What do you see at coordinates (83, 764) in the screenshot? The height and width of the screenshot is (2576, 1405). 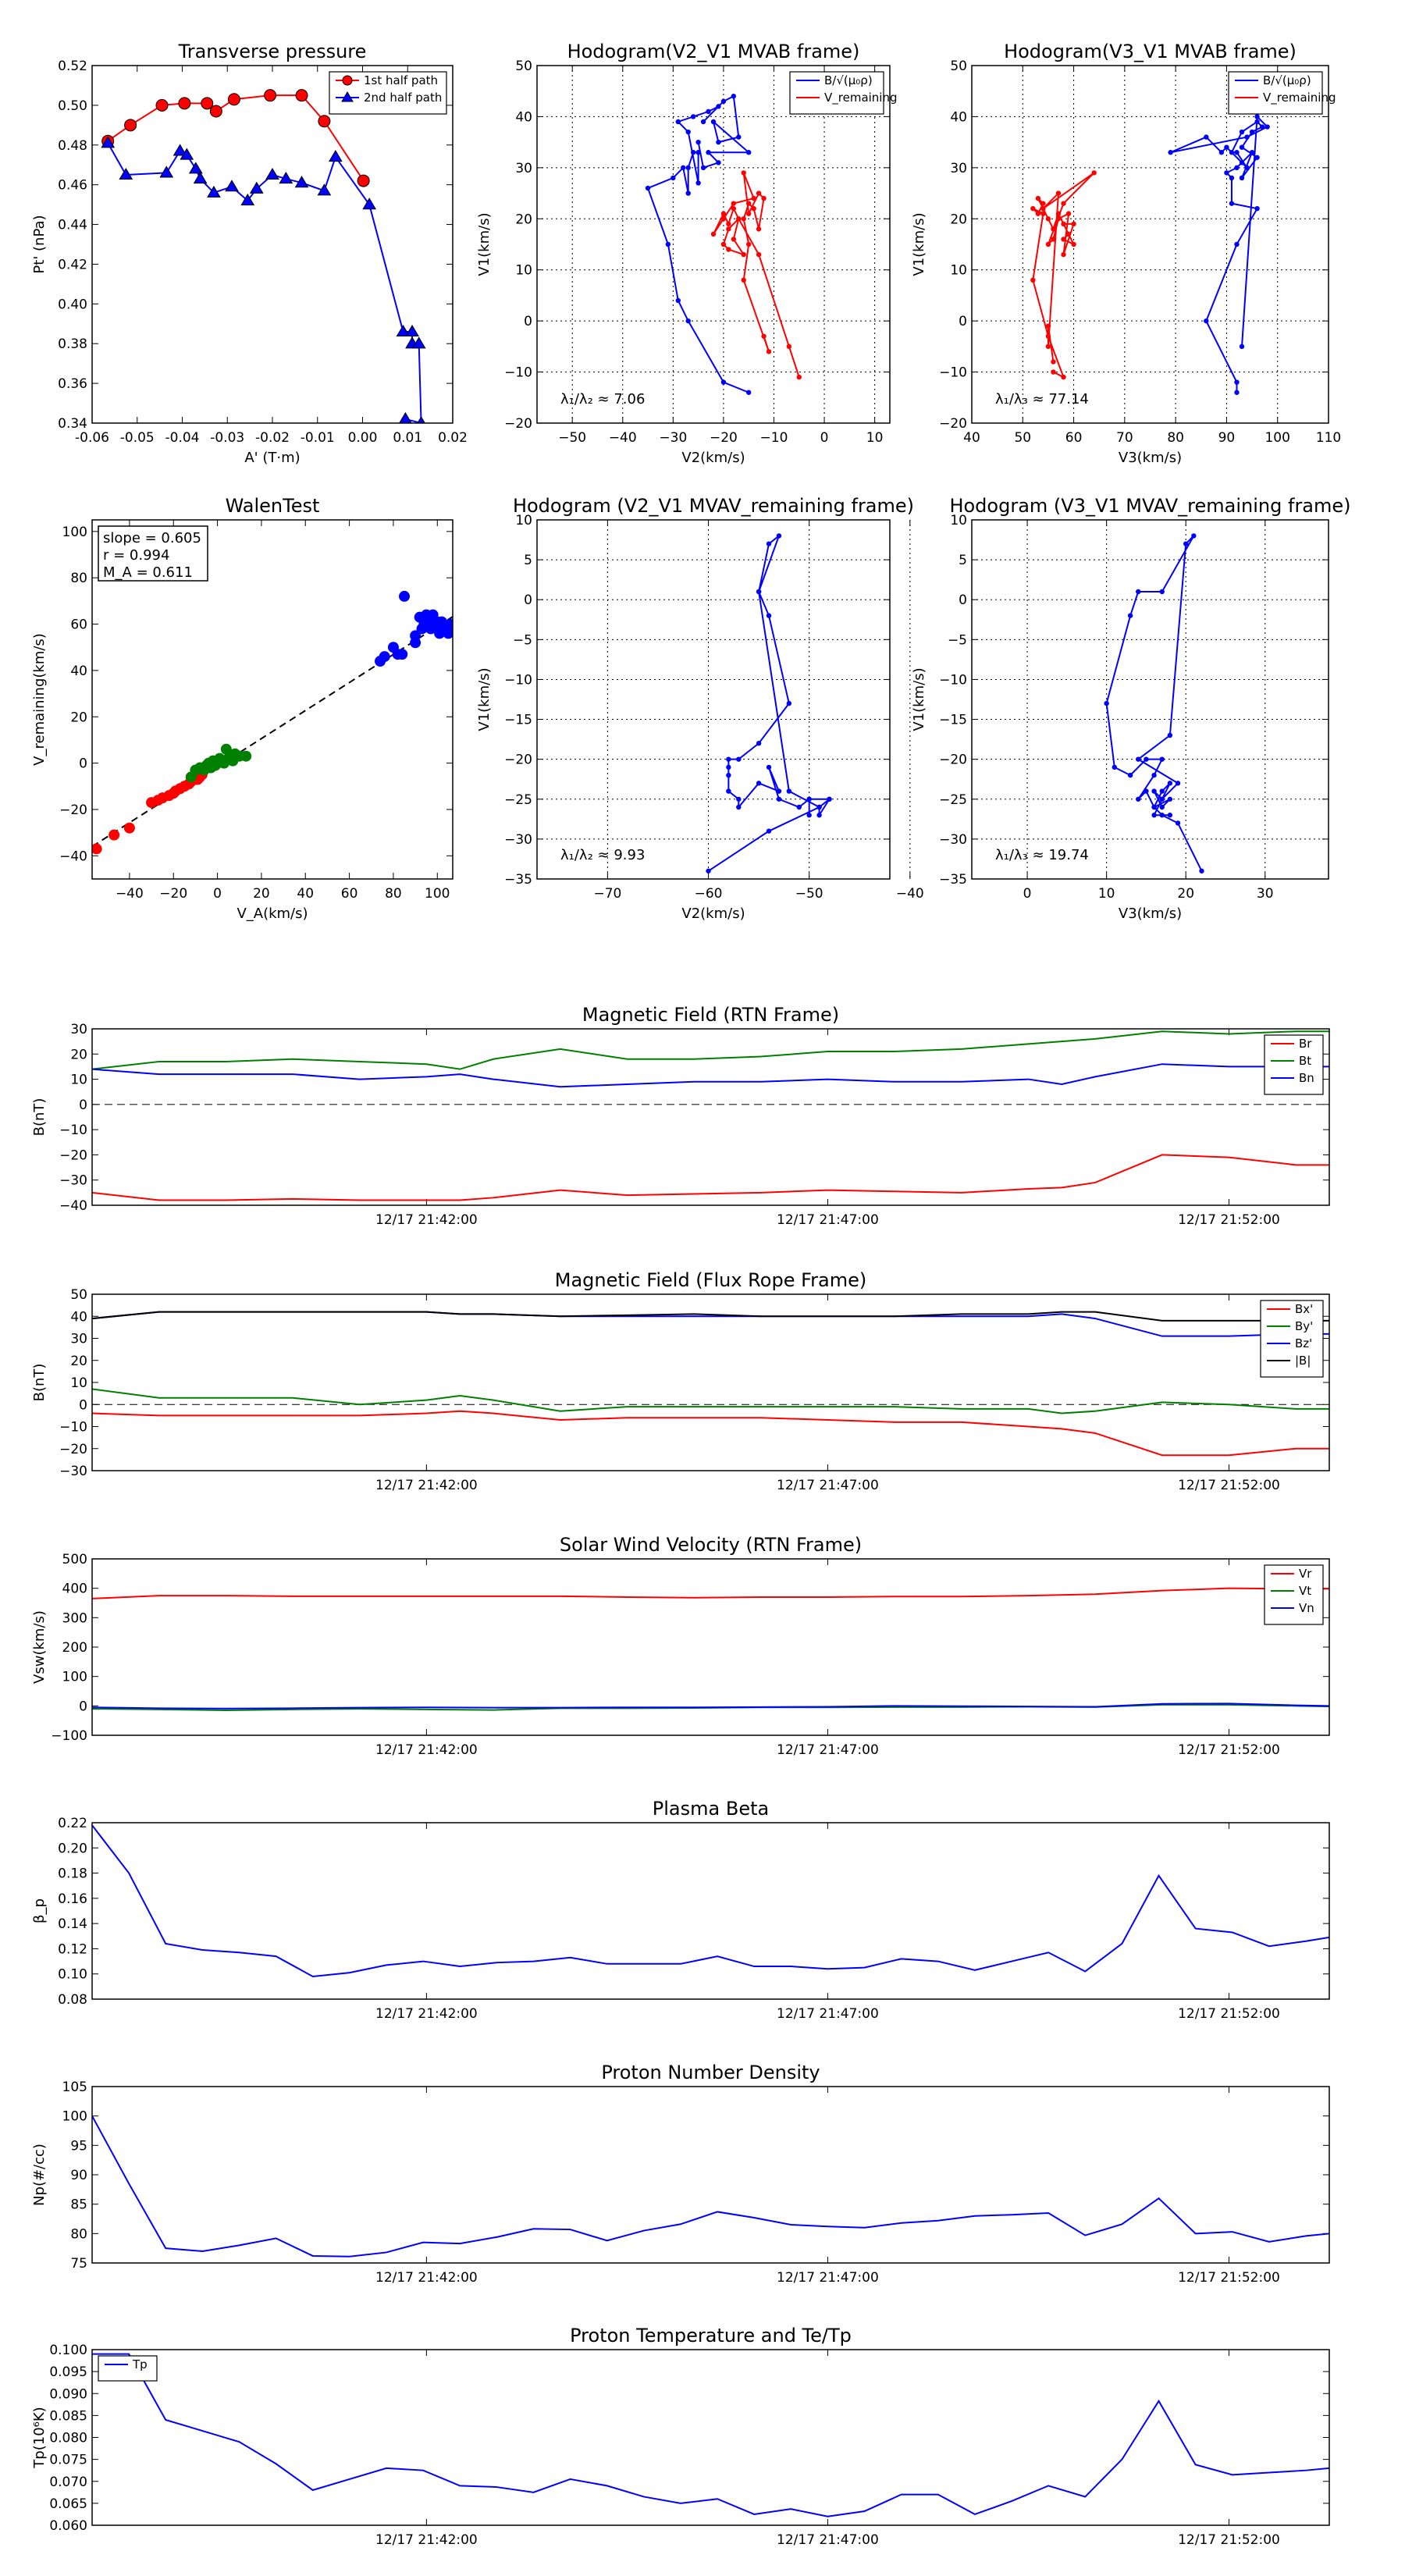 I see `y-tick-label: 0` at bounding box center [83, 764].